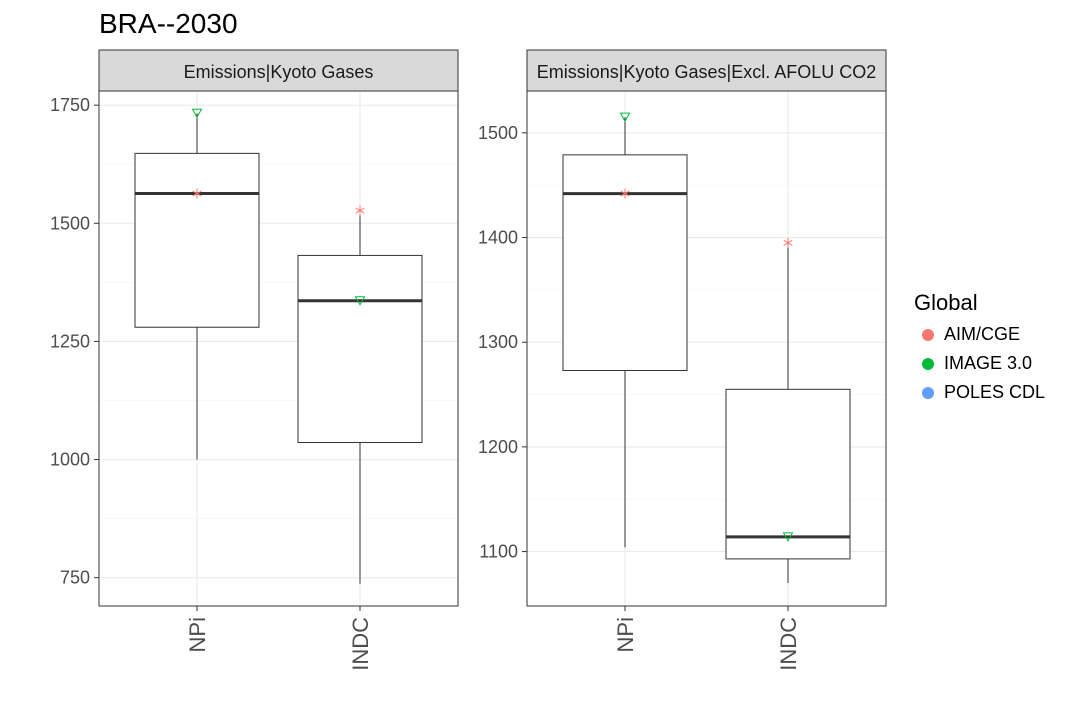  Describe the element at coordinates (498, 447) in the screenshot. I see `y-tick-label: 1200` at that location.